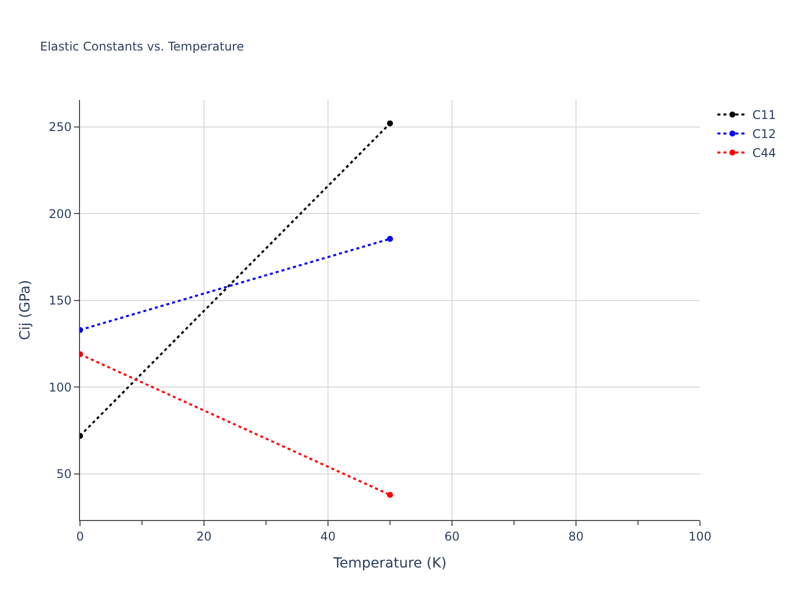 The width and height of the screenshot is (800, 600). Describe the element at coordinates (64, 474) in the screenshot. I see `y-tick-label: 50` at that location.